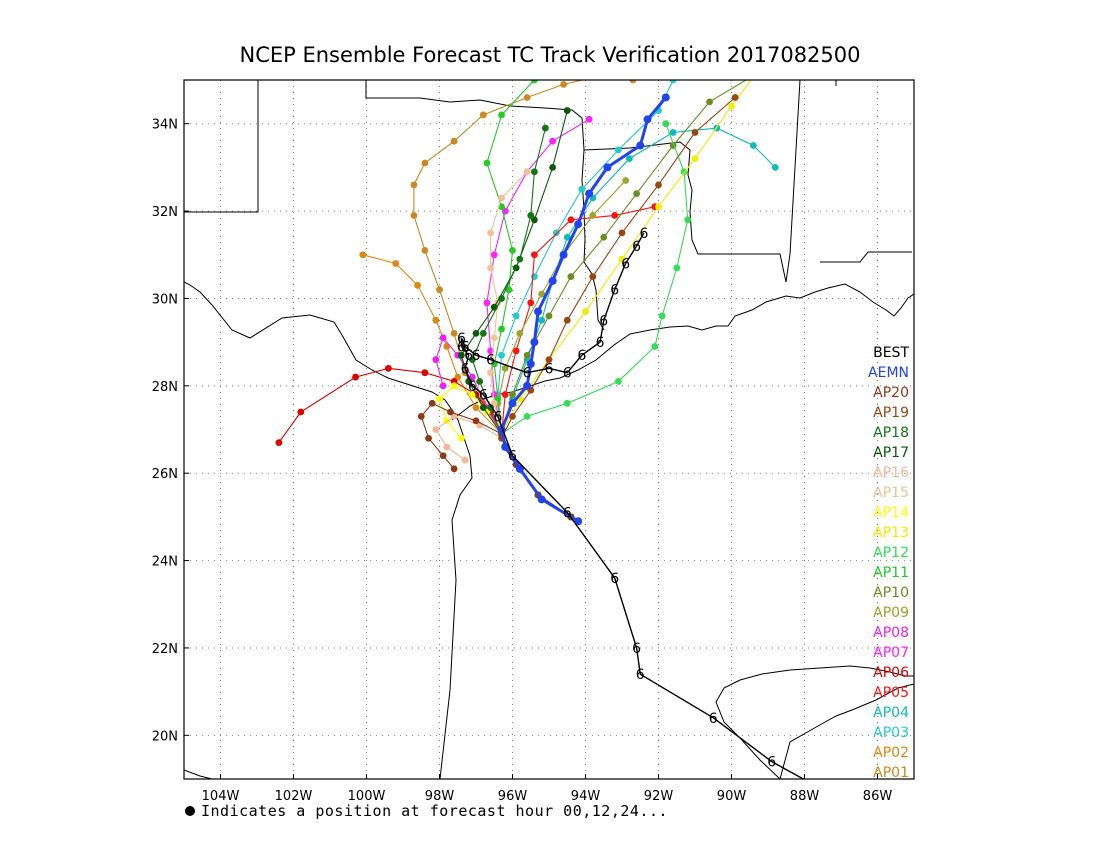  I want to click on track-point-ap07, so click(487, 303).